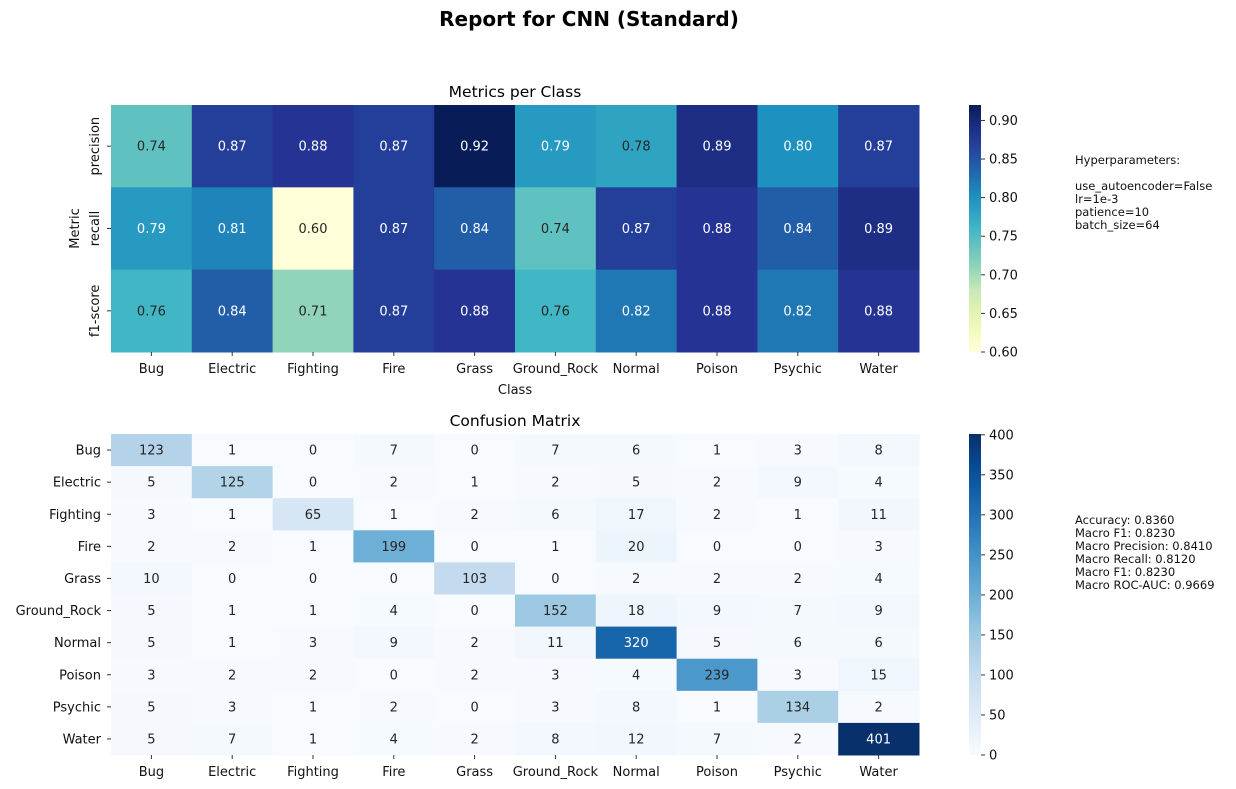 This screenshot has width=1236, height=789. I want to click on cell-value-label: 8, so click(636, 707).